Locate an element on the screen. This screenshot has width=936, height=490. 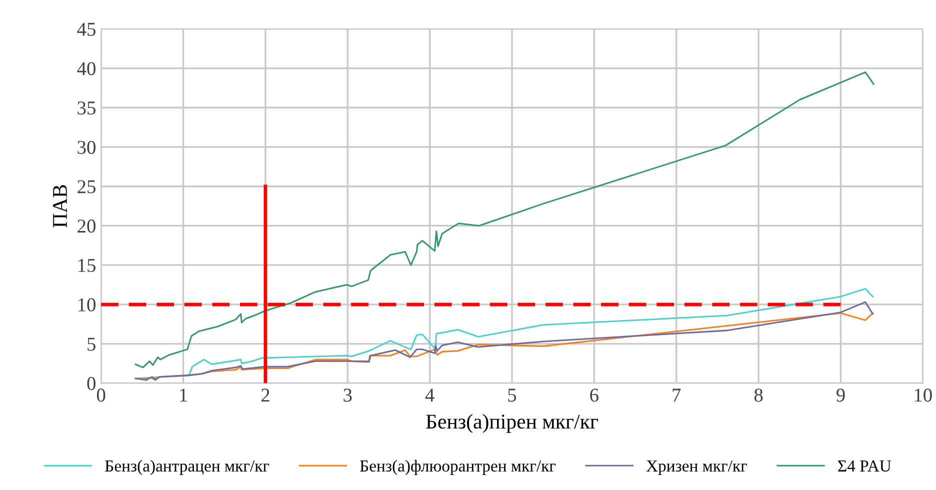
y-tick-label: 40 is located at coordinates (86, 69).